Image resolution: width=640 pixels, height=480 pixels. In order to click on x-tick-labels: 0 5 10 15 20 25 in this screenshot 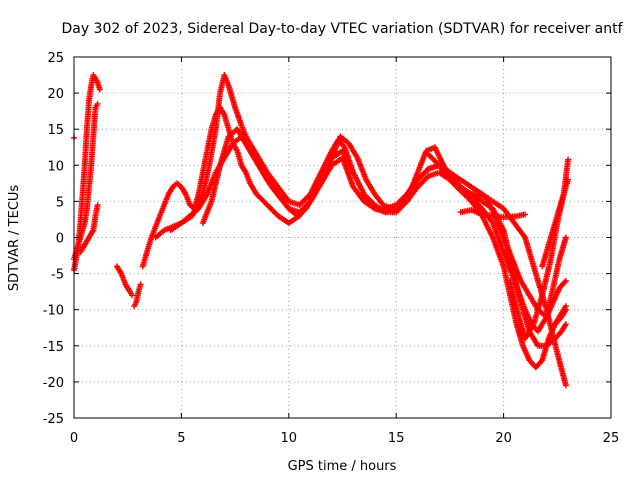, I will do `click(344, 438)`.